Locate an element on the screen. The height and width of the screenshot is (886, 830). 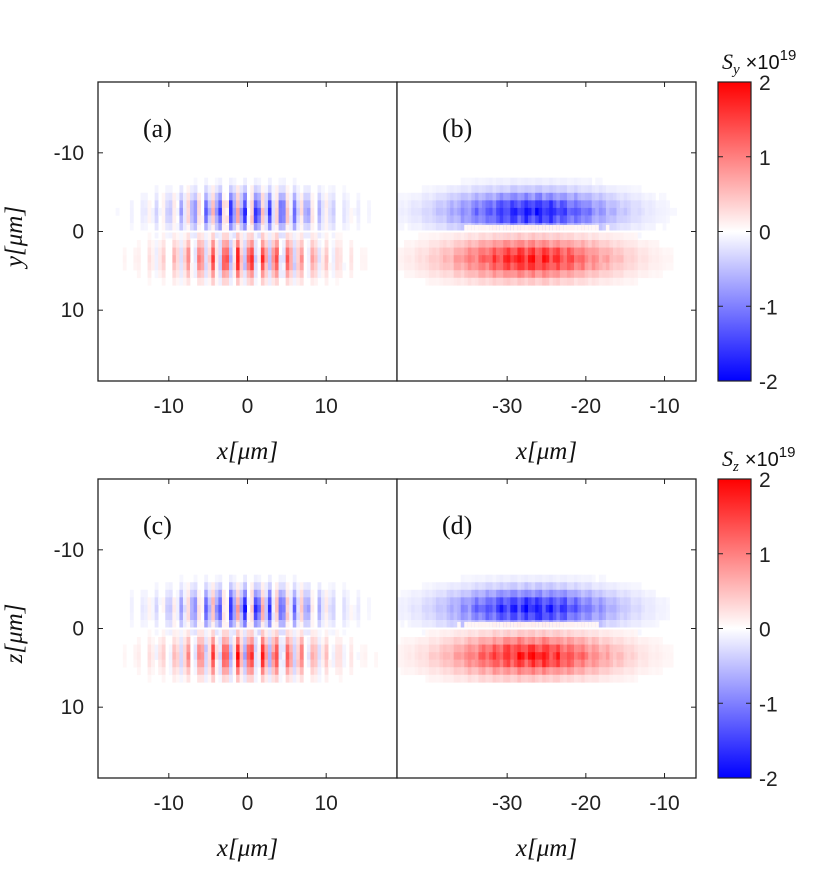
colorbar-tick-label: 2 is located at coordinates (765, 83).